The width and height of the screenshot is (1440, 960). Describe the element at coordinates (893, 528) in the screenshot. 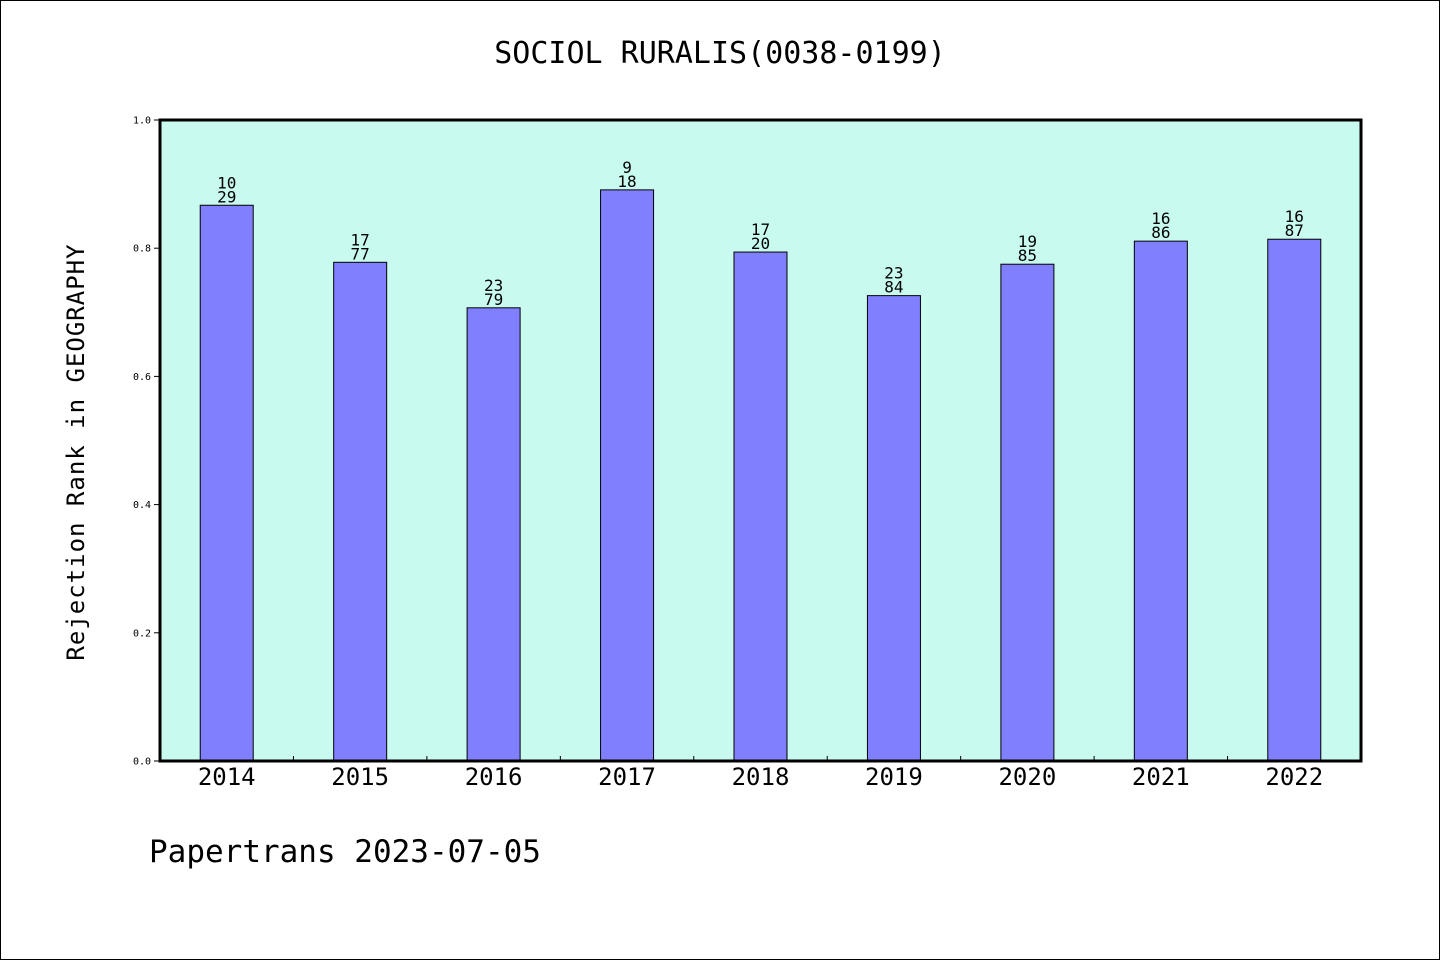

I see `bar-2019` at that location.